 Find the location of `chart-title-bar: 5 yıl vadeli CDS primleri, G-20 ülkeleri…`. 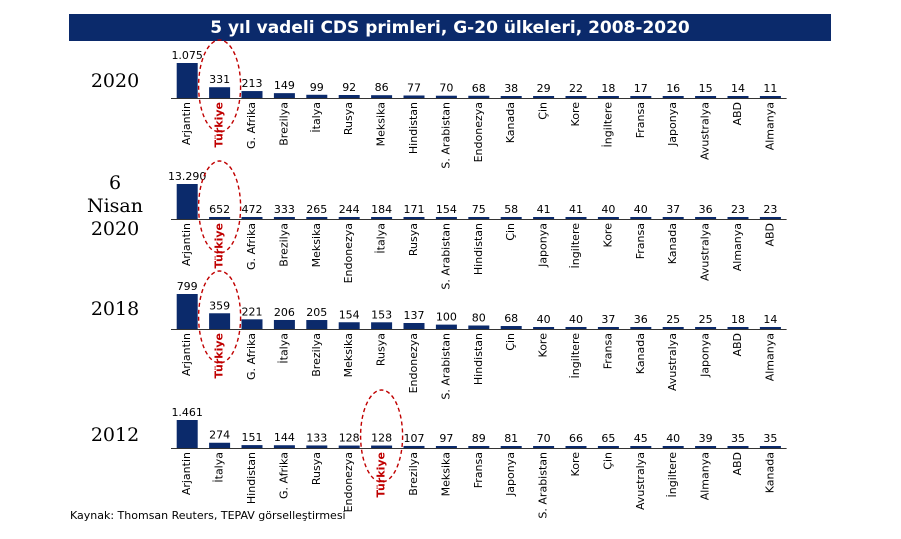

chart-title-bar: 5 yıl vadeli CDS primleri, G-20 ülkeleri… is located at coordinates (450, 27).